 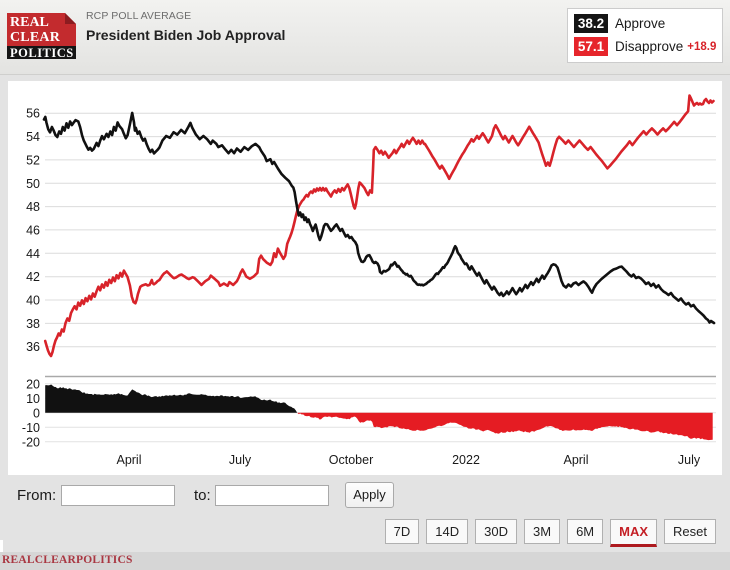 What do you see at coordinates (33, 301) in the screenshot?
I see `svg-text: 40` at bounding box center [33, 301].